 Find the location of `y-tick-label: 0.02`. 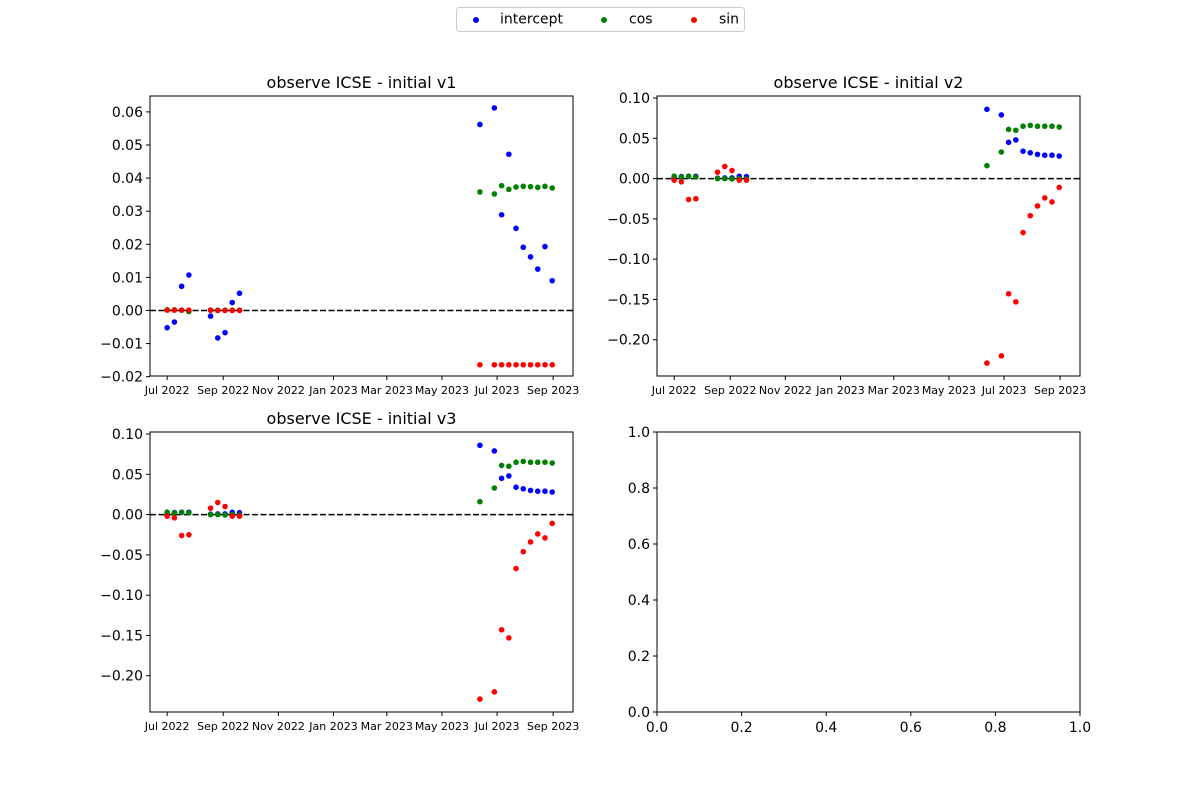

y-tick-label: 0.02 is located at coordinates (127, 245).